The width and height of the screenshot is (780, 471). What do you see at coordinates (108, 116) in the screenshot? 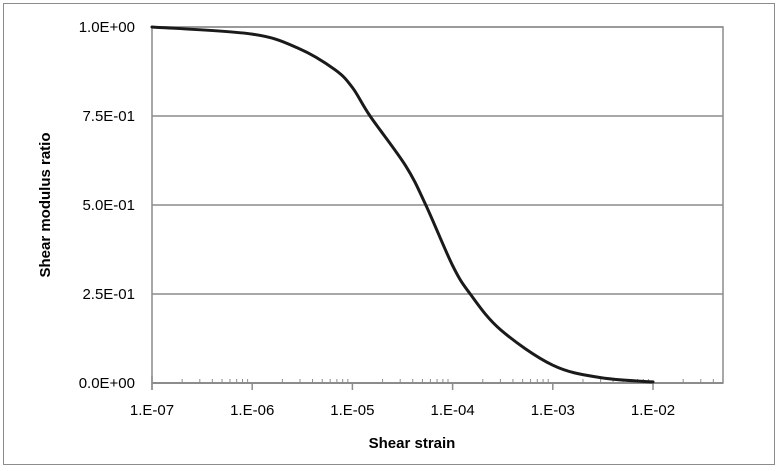
I see `y-tick-label: 7.5E-01` at bounding box center [108, 116].